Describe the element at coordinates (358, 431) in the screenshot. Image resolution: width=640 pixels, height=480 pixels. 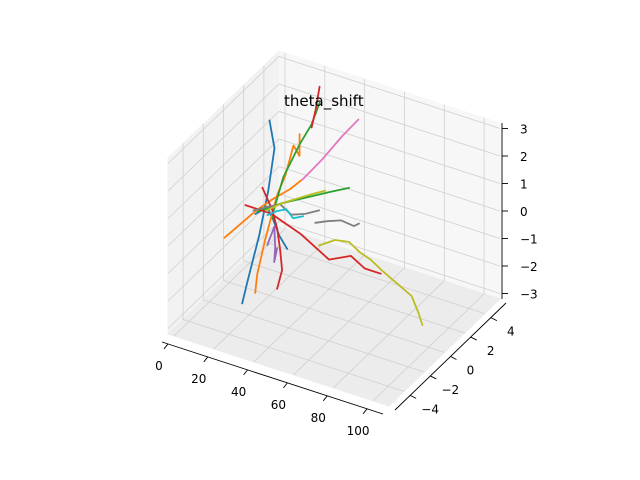
I see `x-tick-label: 100` at that location.